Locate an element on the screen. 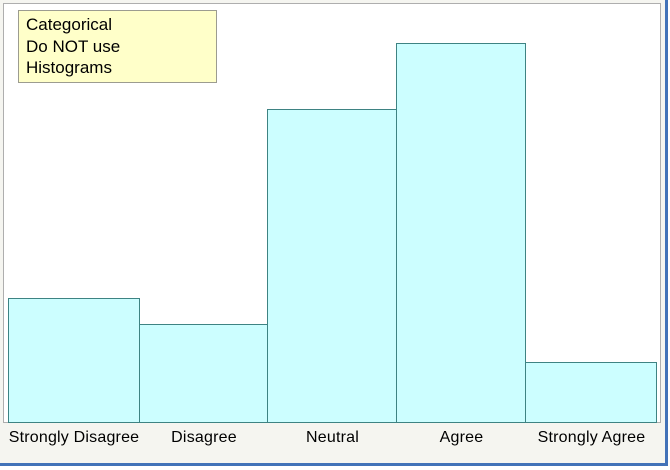  x-axis-label-strongly-agree: Strongly Agree is located at coordinates (591, 437).